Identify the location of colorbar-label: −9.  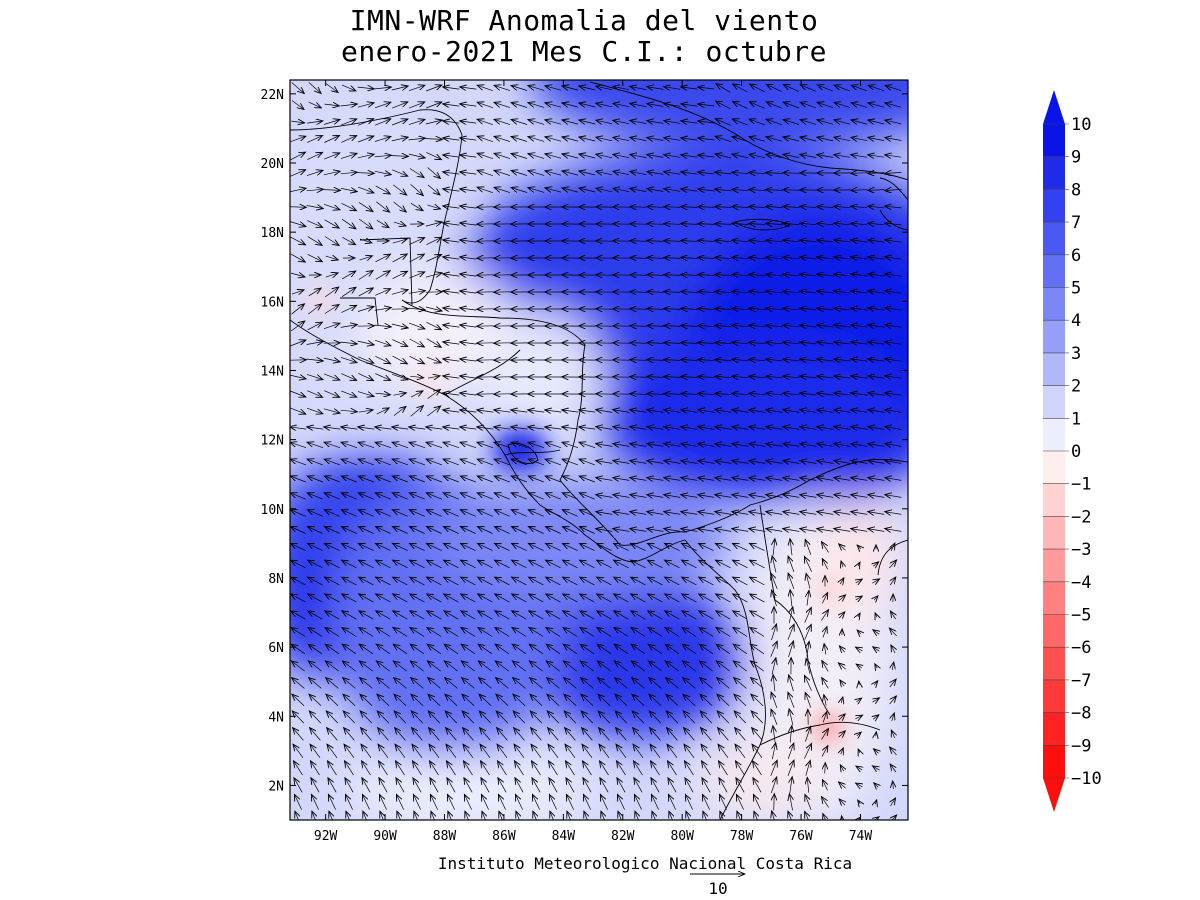
(1081, 746).